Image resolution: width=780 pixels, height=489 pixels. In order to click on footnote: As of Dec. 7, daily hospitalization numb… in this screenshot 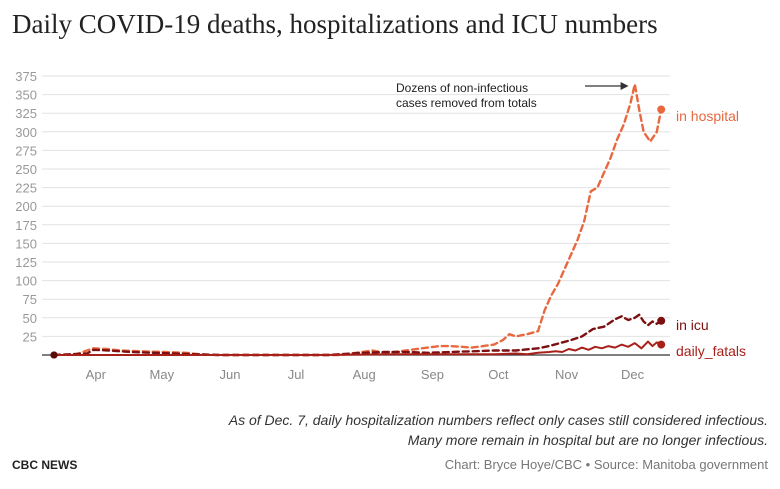, I will do `click(498, 430)`.